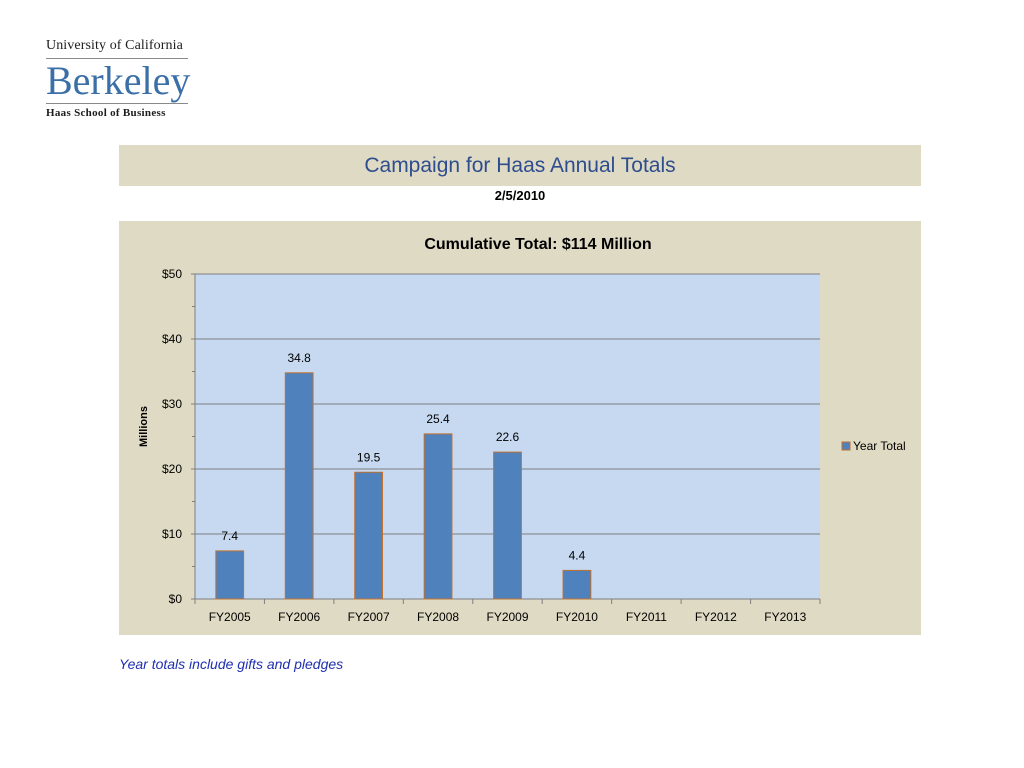 This screenshot has height=768, width=1024. What do you see at coordinates (438, 516) in the screenshot?
I see `bar-fy2008` at bounding box center [438, 516].